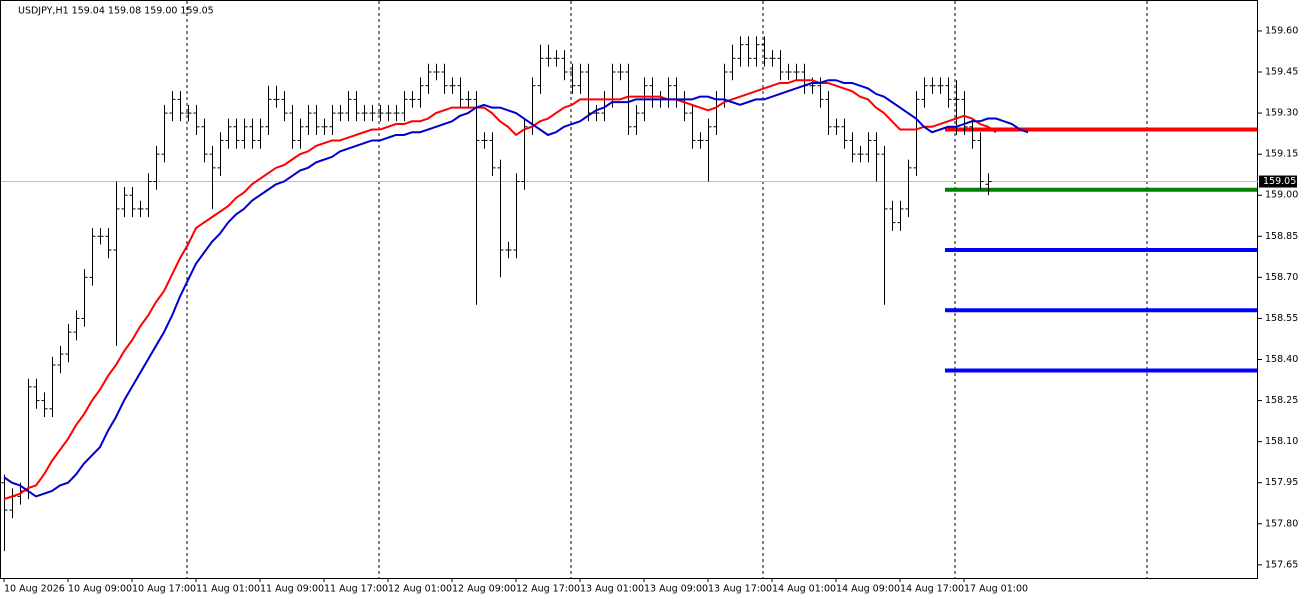 The height and width of the screenshot is (600, 1300). I want to click on x-tick-label: 14 Aug 17:00, so click(932, 589).